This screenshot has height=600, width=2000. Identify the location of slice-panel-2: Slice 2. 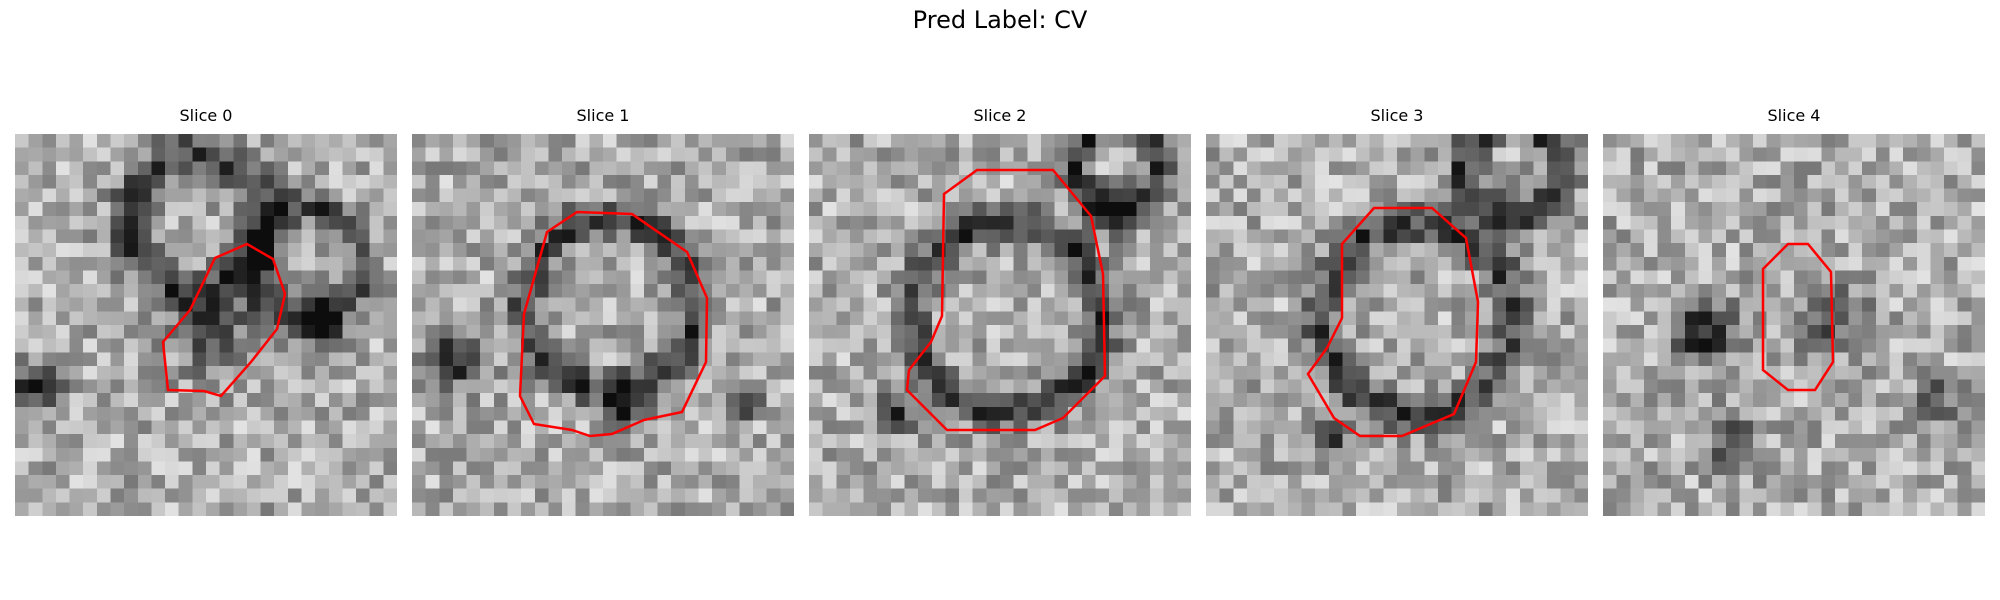
(1000, 311).